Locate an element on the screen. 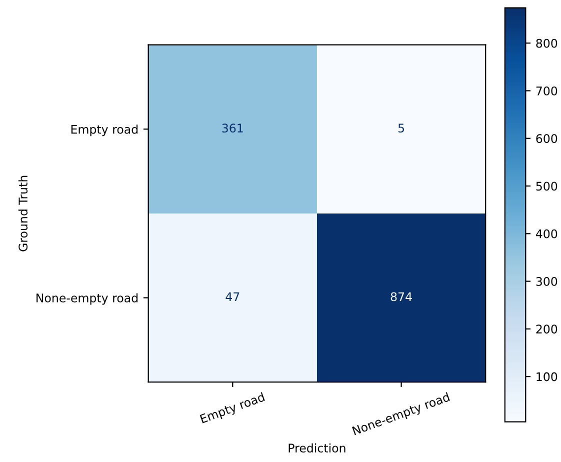 This screenshot has height=462, width=561. color-bar-label: 800 is located at coordinates (547, 43).